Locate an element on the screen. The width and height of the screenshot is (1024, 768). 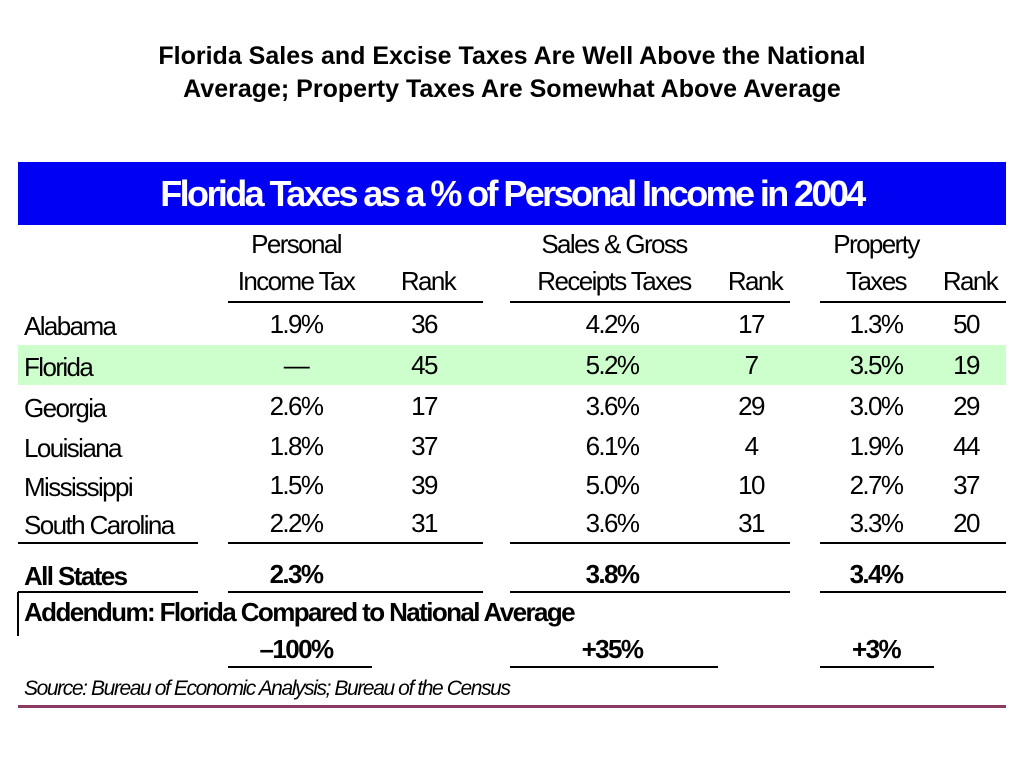
cell-sales-rank: 31 is located at coordinates (751, 523).